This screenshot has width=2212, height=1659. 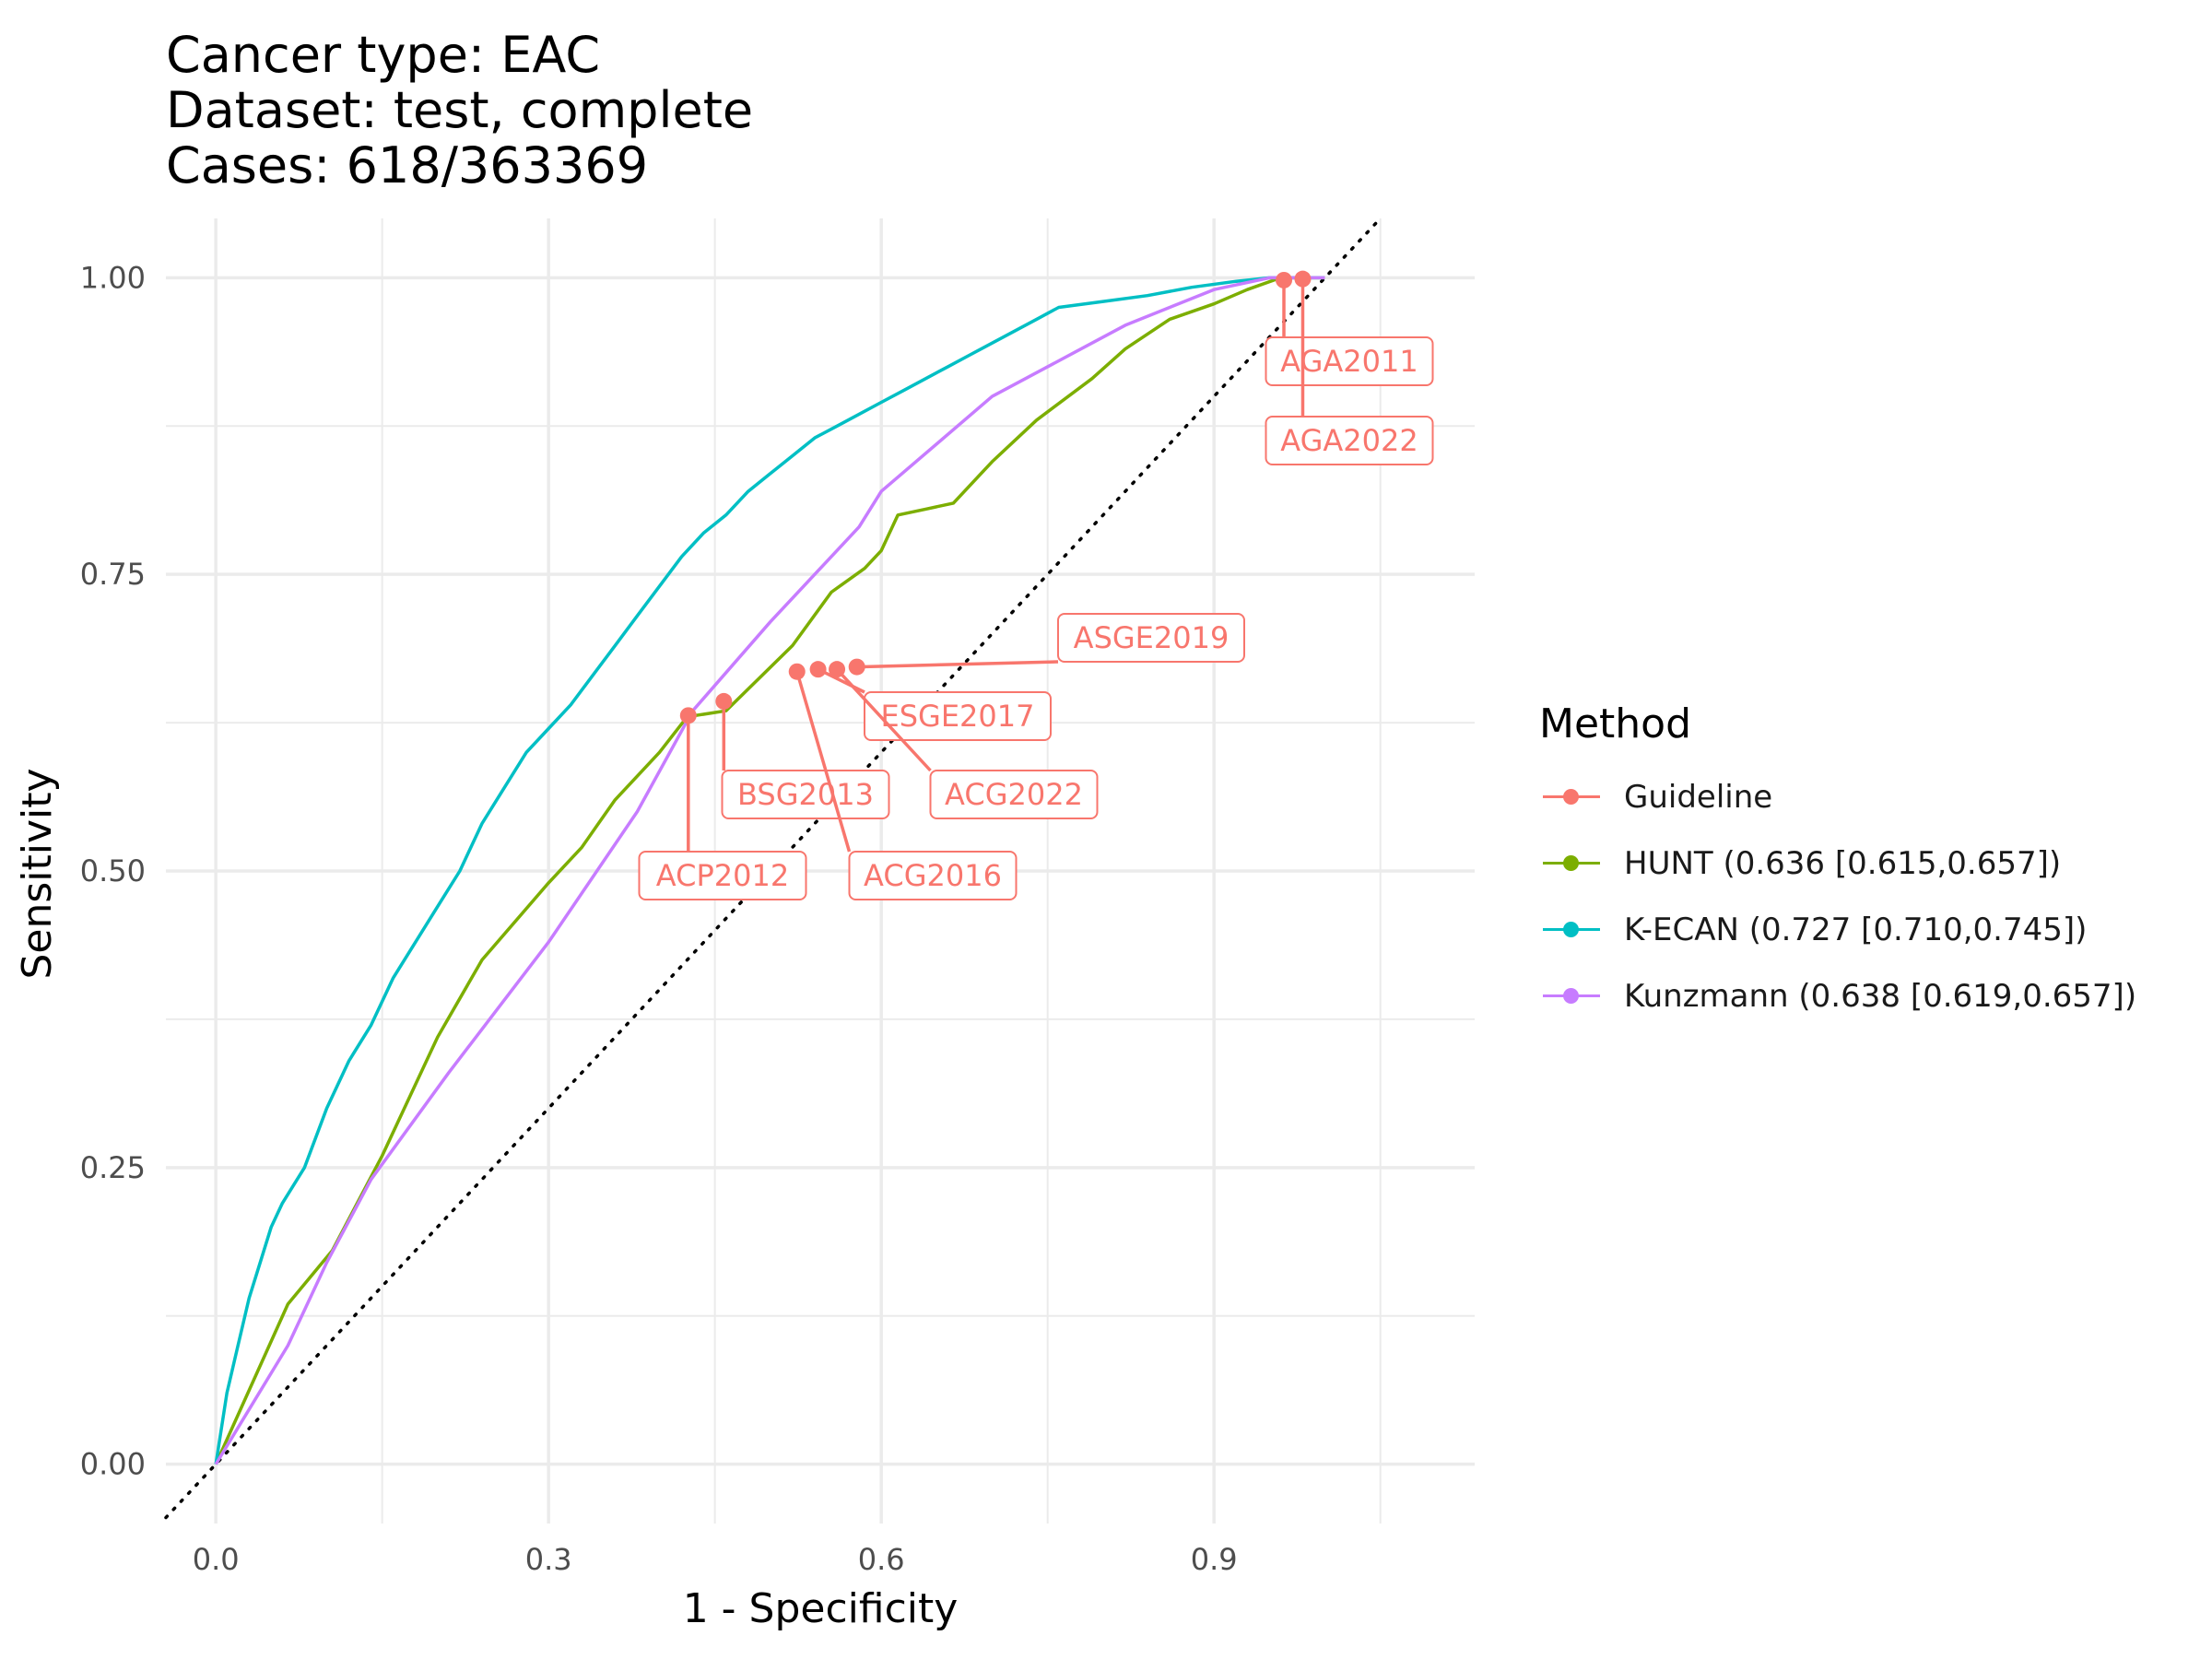 I want to click on x-axis-label: 1 - Specificity, so click(x=821, y=1608).